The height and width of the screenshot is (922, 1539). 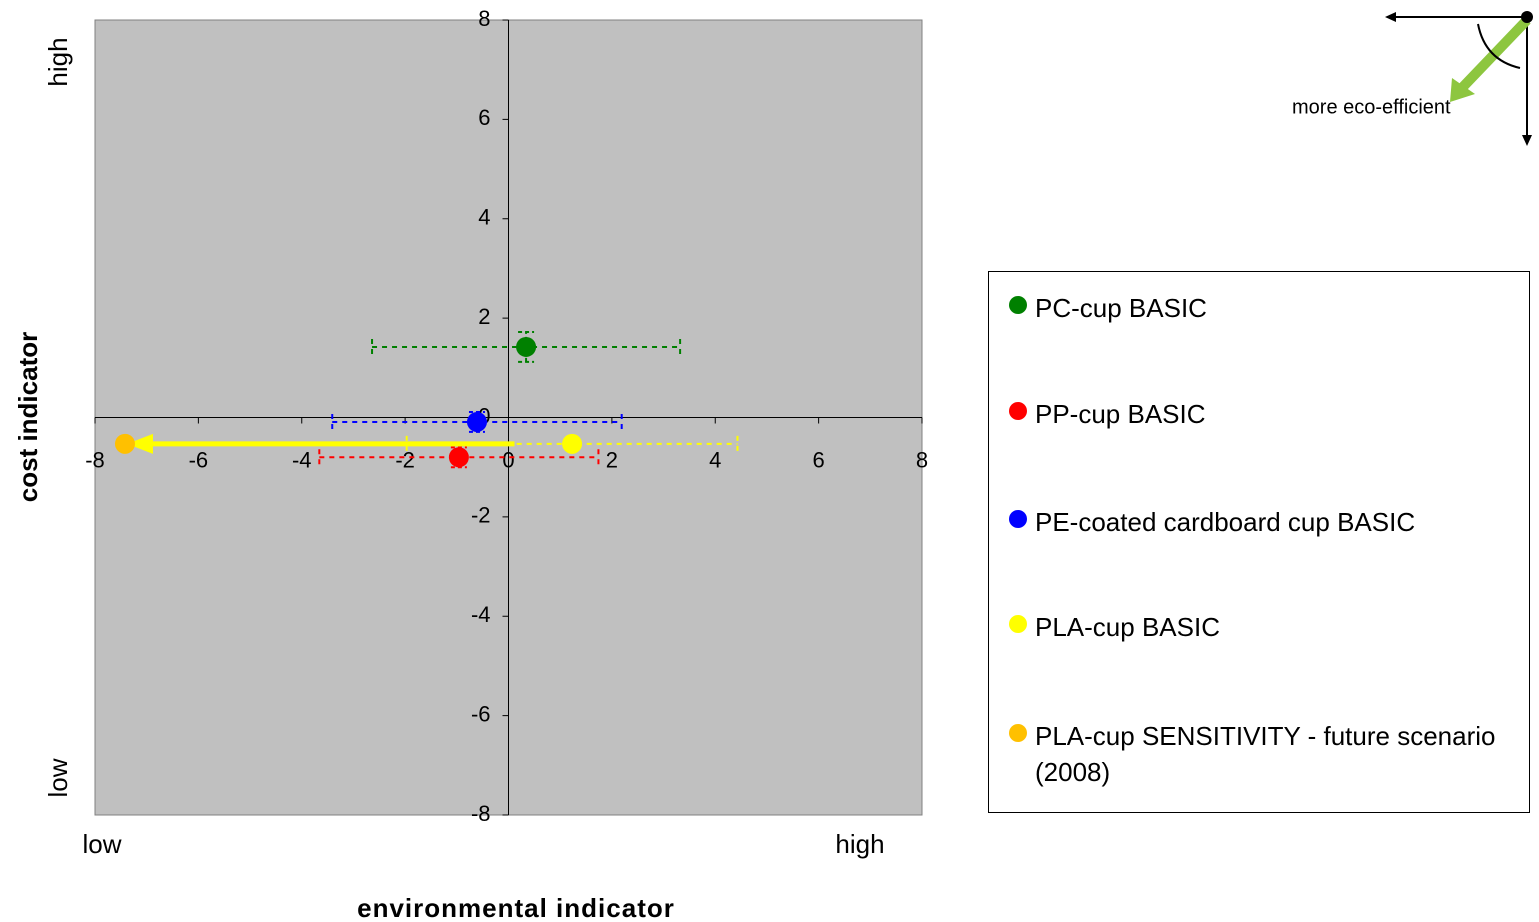 I want to click on x-tick-label: -4, so click(x=302, y=459).